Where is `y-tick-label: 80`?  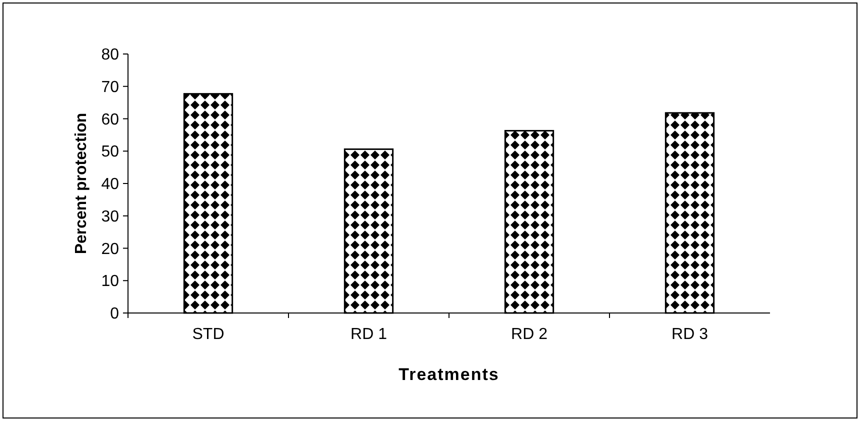 y-tick-label: 80 is located at coordinates (110, 55).